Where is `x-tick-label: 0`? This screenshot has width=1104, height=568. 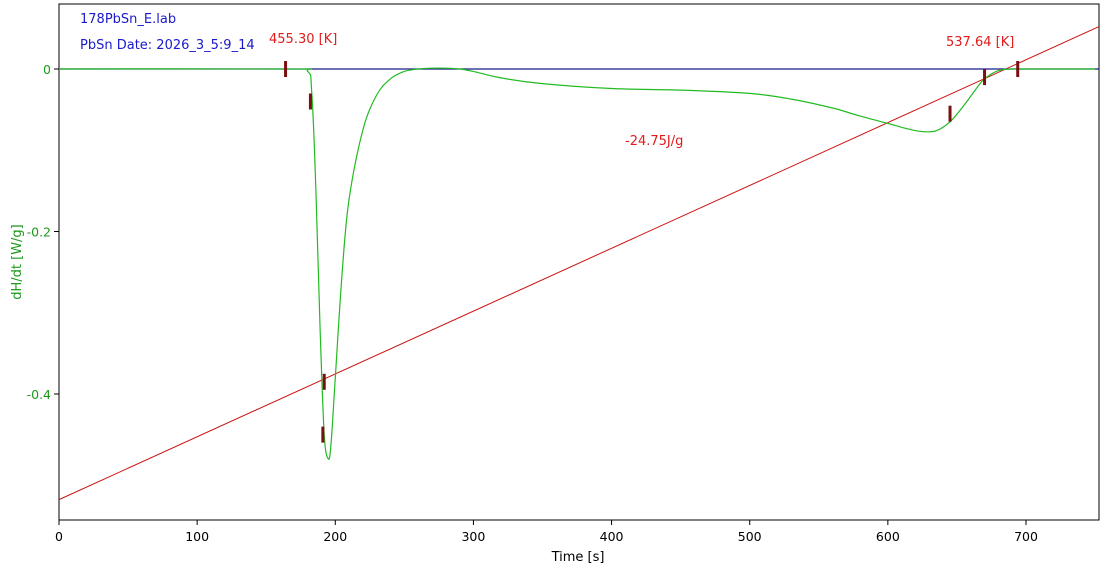
x-tick-label: 0 is located at coordinates (59, 536).